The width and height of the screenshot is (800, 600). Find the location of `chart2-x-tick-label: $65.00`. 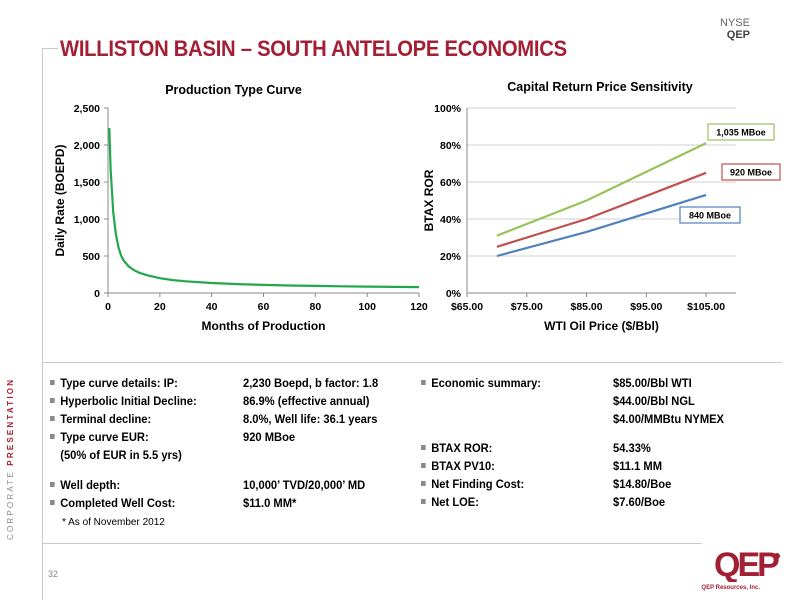

chart2-x-tick-label: $65.00 is located at coordinates (467, 307).